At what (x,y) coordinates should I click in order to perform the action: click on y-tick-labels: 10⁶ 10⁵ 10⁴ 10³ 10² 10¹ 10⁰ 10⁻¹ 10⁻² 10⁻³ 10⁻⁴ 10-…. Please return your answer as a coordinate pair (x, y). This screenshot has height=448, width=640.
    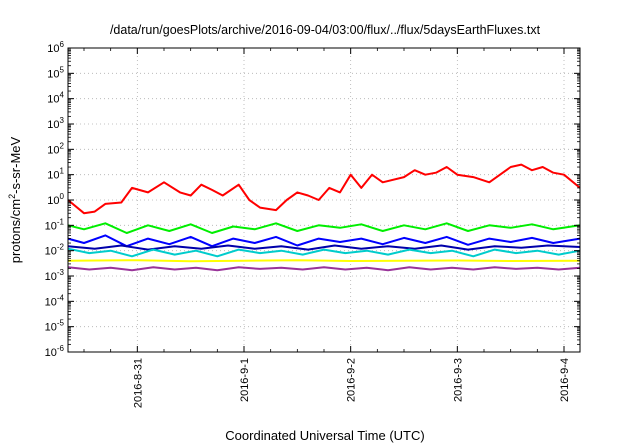
    Looking at the image, I should click on (55, 199).